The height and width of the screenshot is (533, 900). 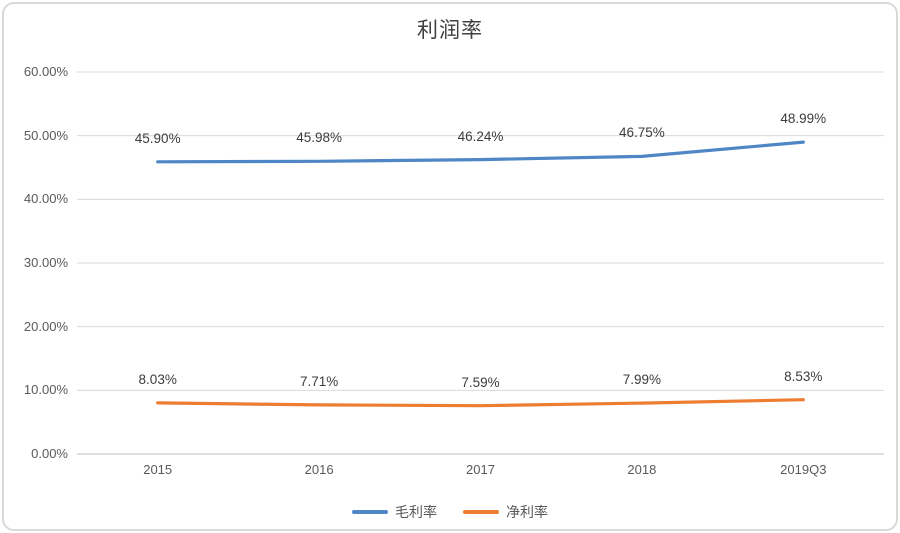 I want to click on y-axis-tick-label: 20.00%, so click(x=45, y=326).